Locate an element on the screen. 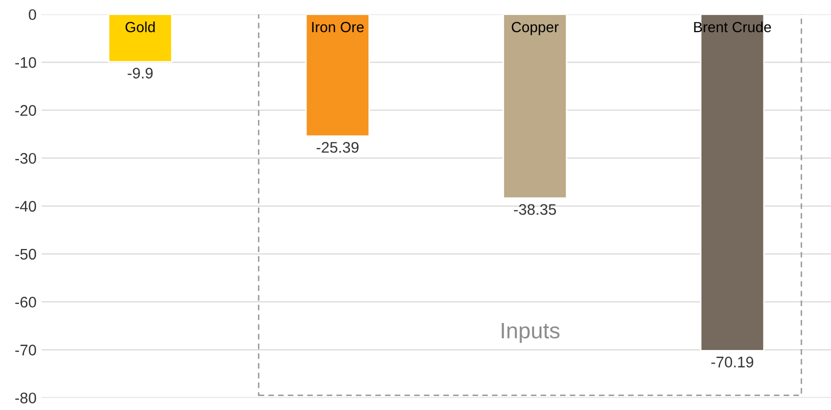 The image size is (831, 410). data-label: -25.39 is located at coordinates (337, 147).